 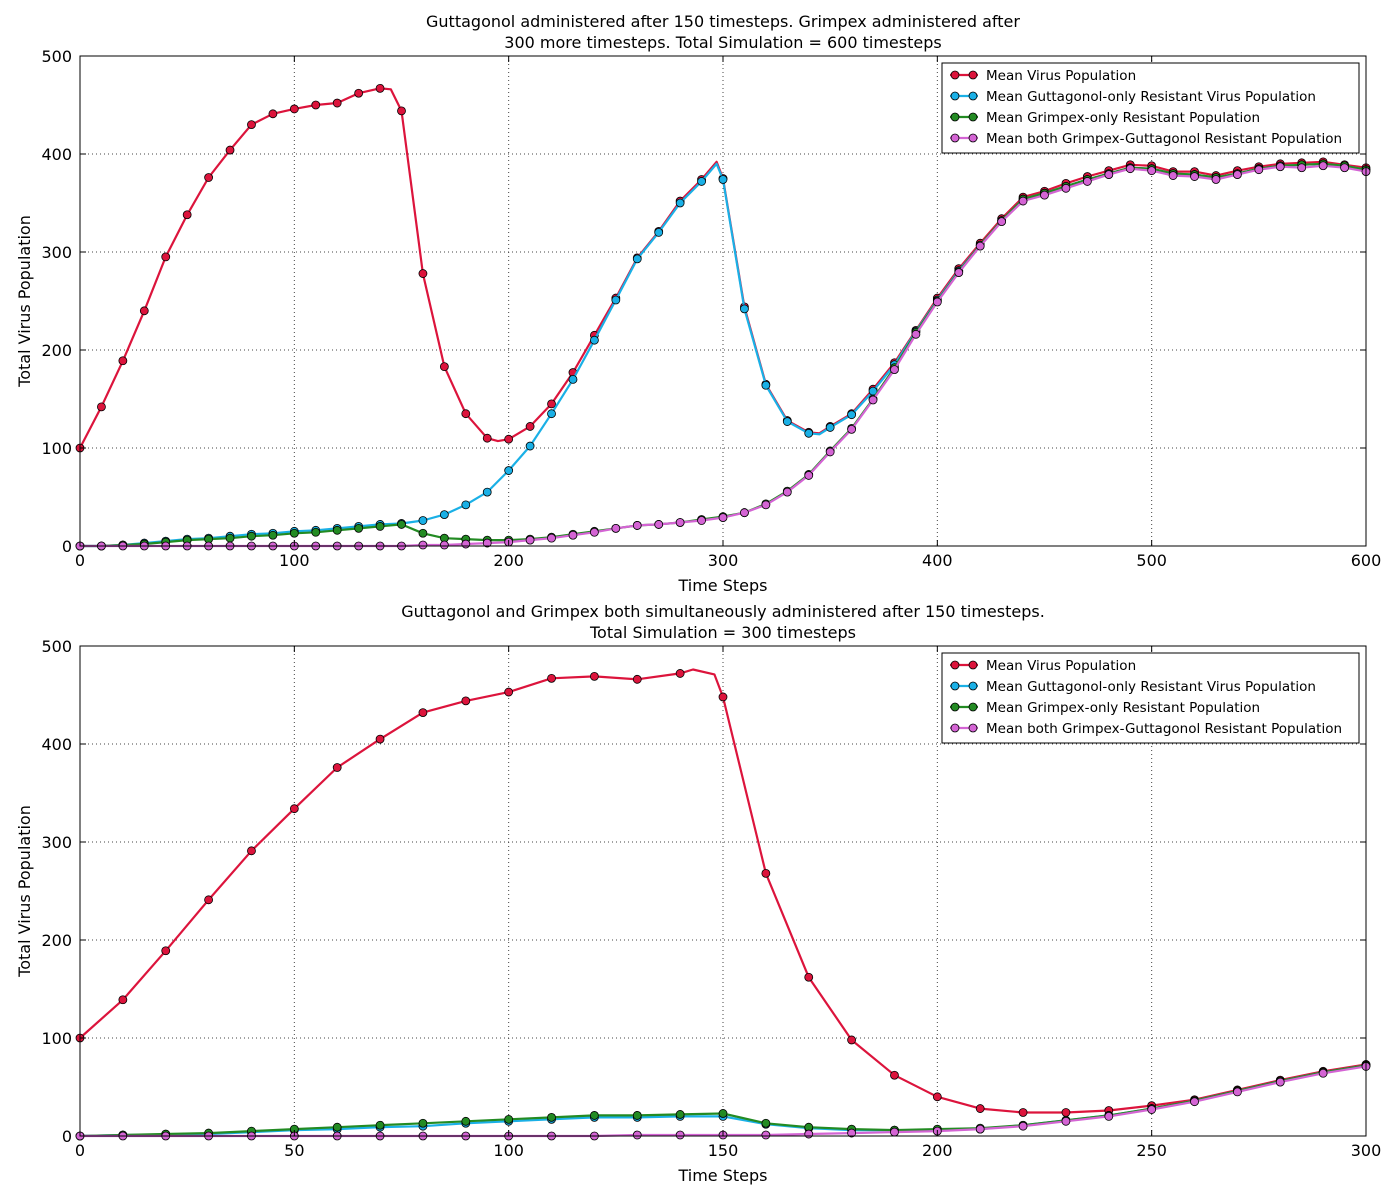 What do you see at coordinates (56, 842) in the screenshot?
I see `y-tick-label: 300` at bounding box center [56, 842].